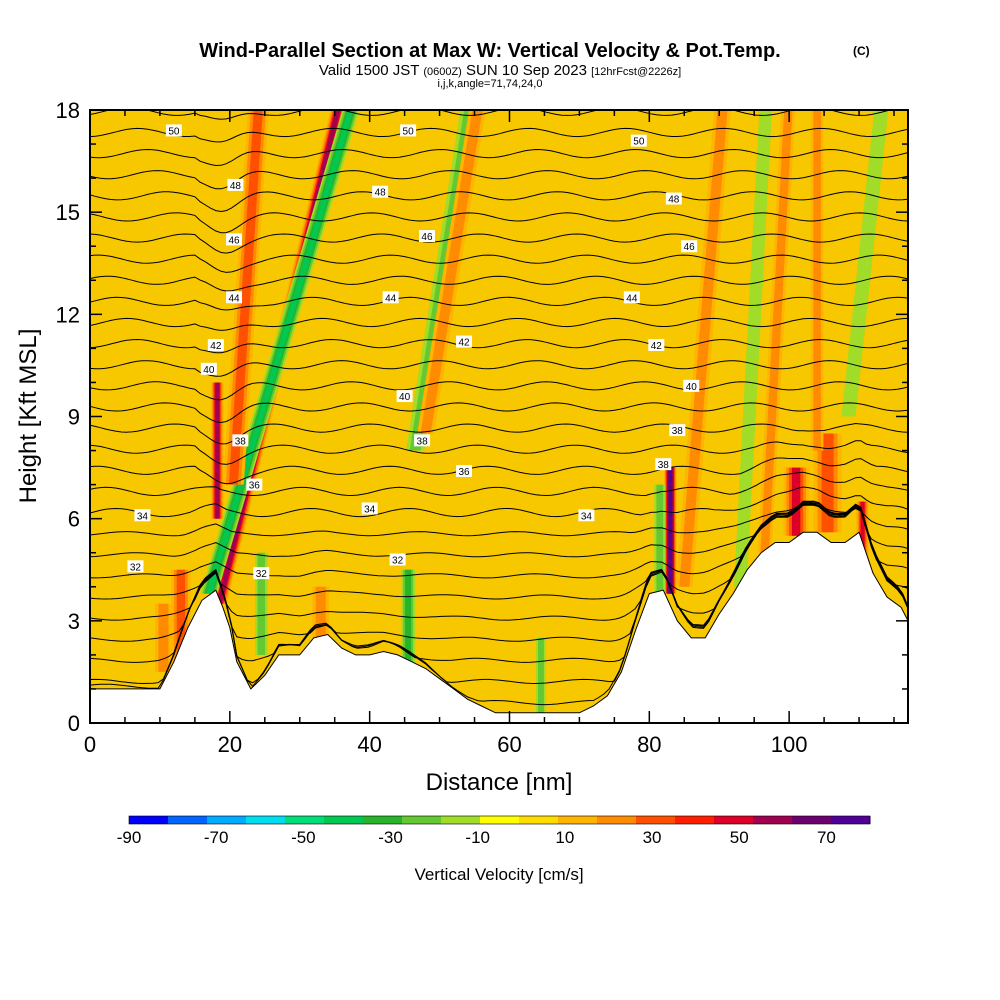 This screenshot has width=1000, height=1000. What do you see at coordinates (129, 837) in the screenshot?
I see `colorbar-tick-label: -90` at bounding box center [129, 837].